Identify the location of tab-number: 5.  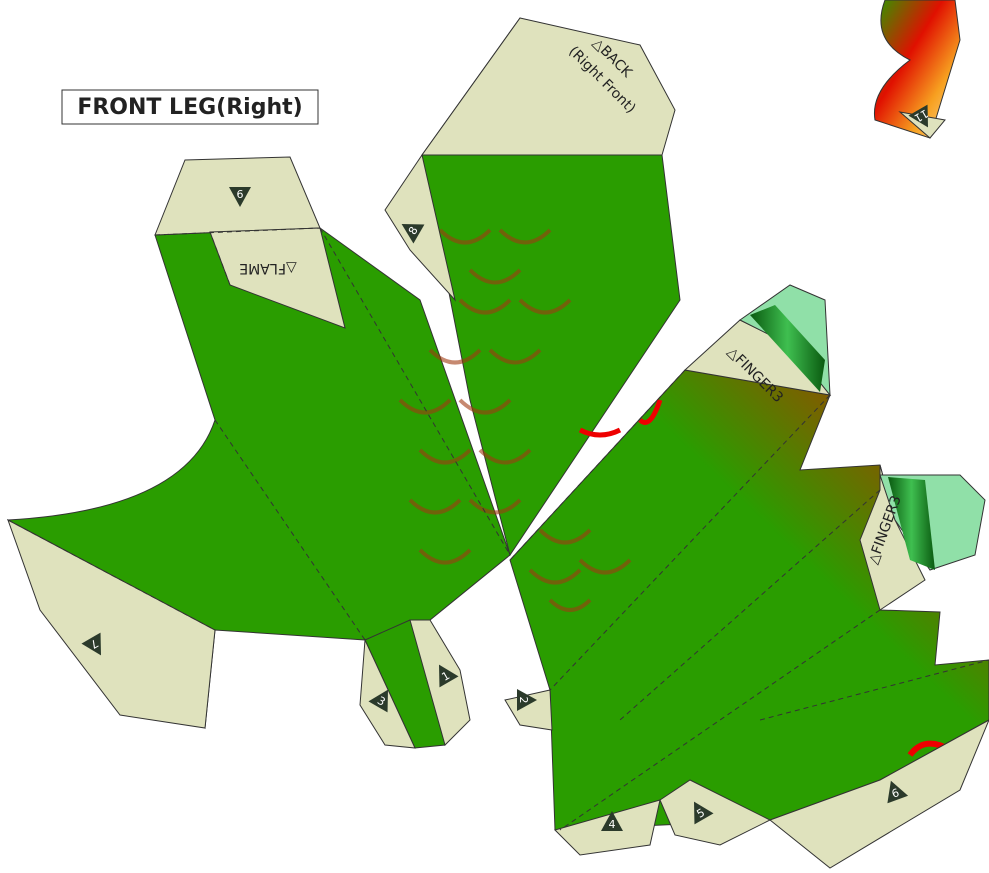
(704, 813).